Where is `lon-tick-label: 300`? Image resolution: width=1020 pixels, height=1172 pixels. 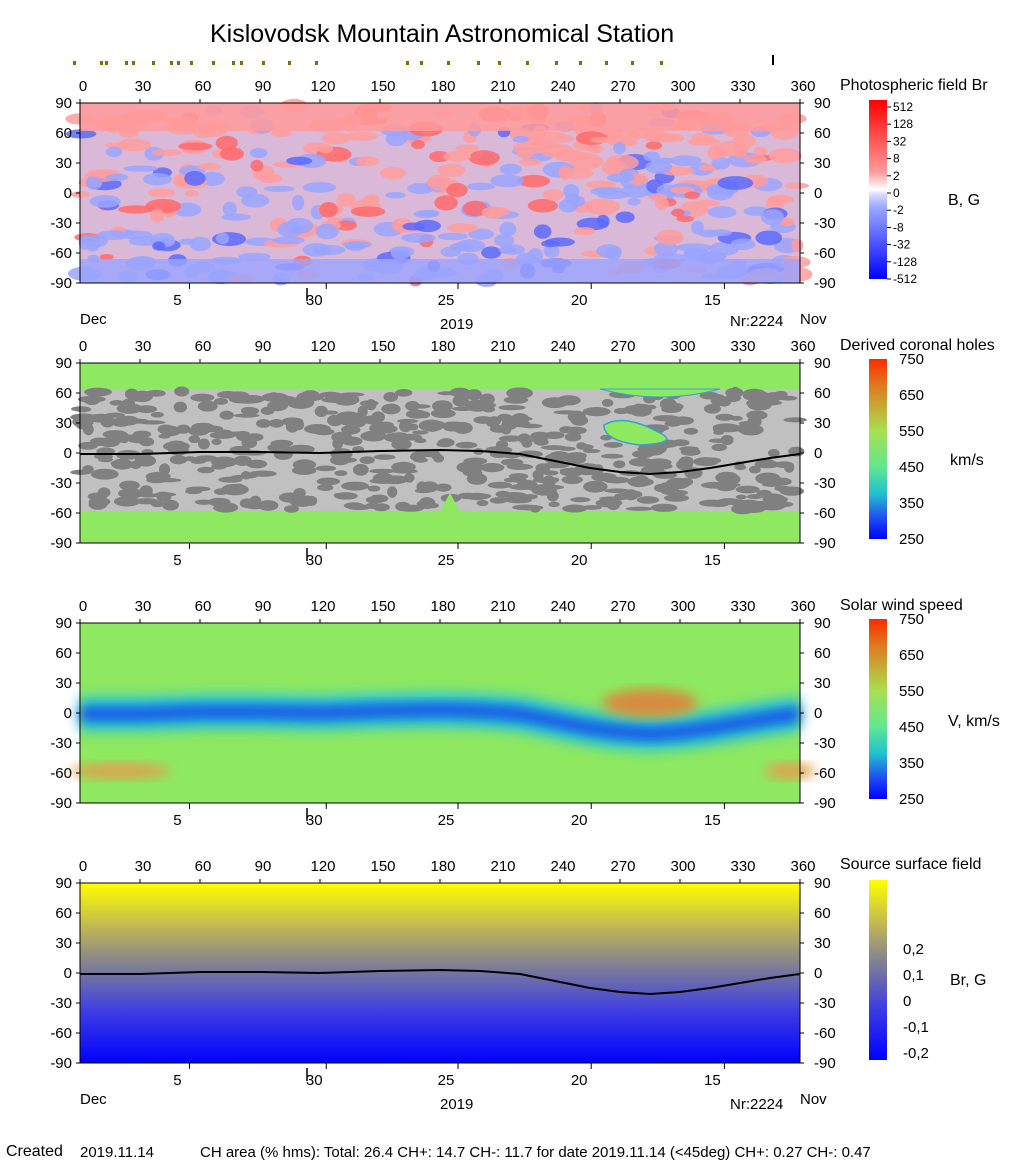 lon-tick-label: 300 is located at coordinates (682, 86).